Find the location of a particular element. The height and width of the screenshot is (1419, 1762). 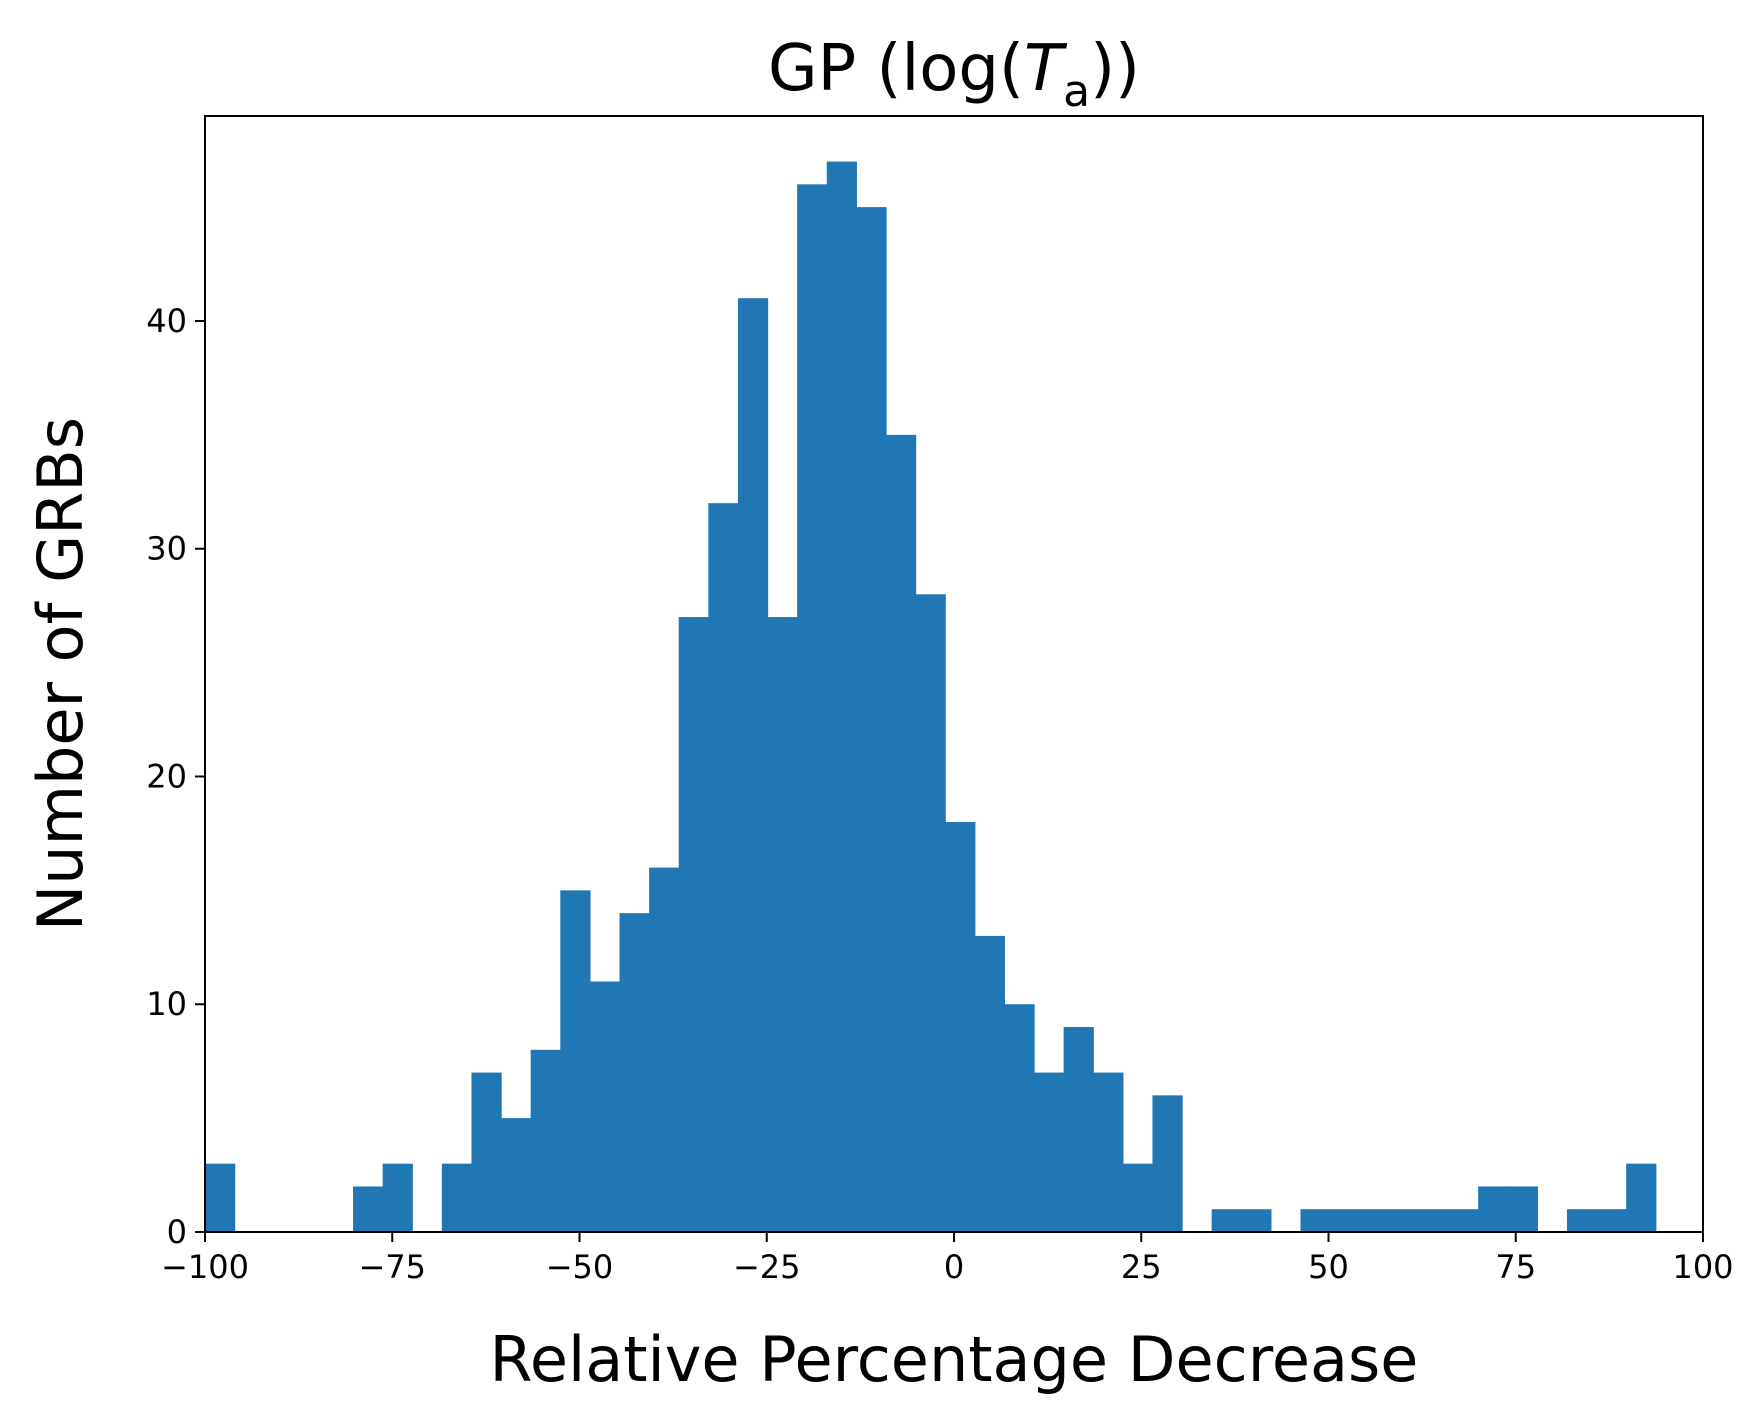

x-tick-label: −75 is located at coordinates (392, 1267).